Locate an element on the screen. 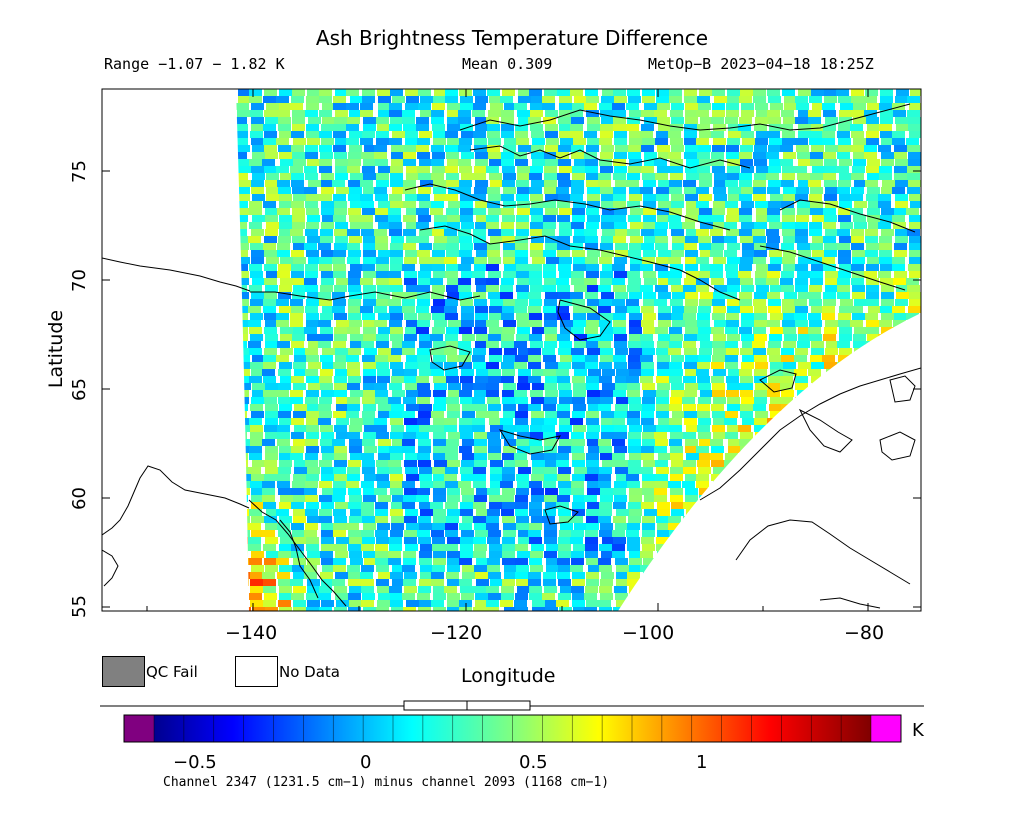 The image size is (1024, 813). ytick-55: 55 is located at coordinates (79, 606).